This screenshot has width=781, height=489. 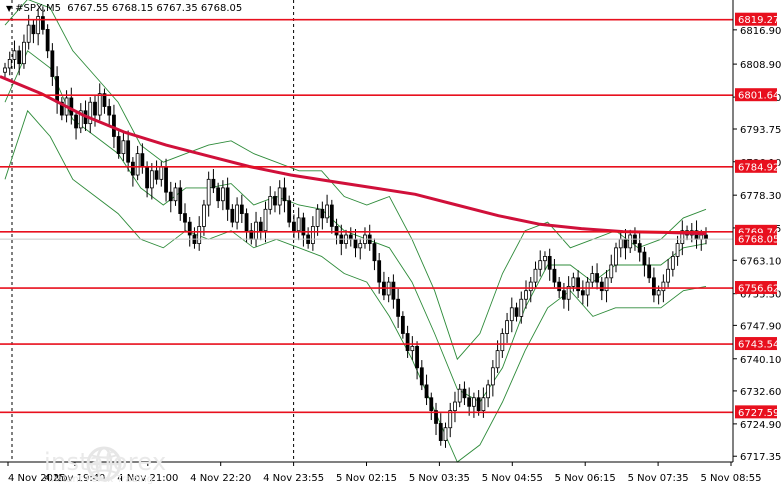 What do you see at coordinates (74, 478) in the screenshot?
I see `x-tick-label: 4 Nov 19:40` at bounding box center [74, 478].